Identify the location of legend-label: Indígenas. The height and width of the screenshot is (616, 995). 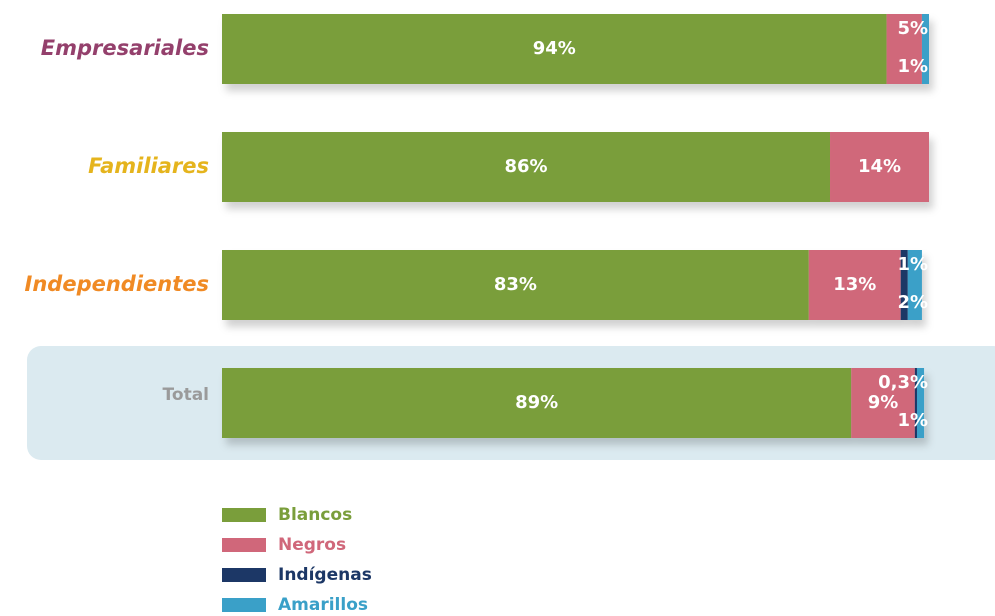
(325, 575).